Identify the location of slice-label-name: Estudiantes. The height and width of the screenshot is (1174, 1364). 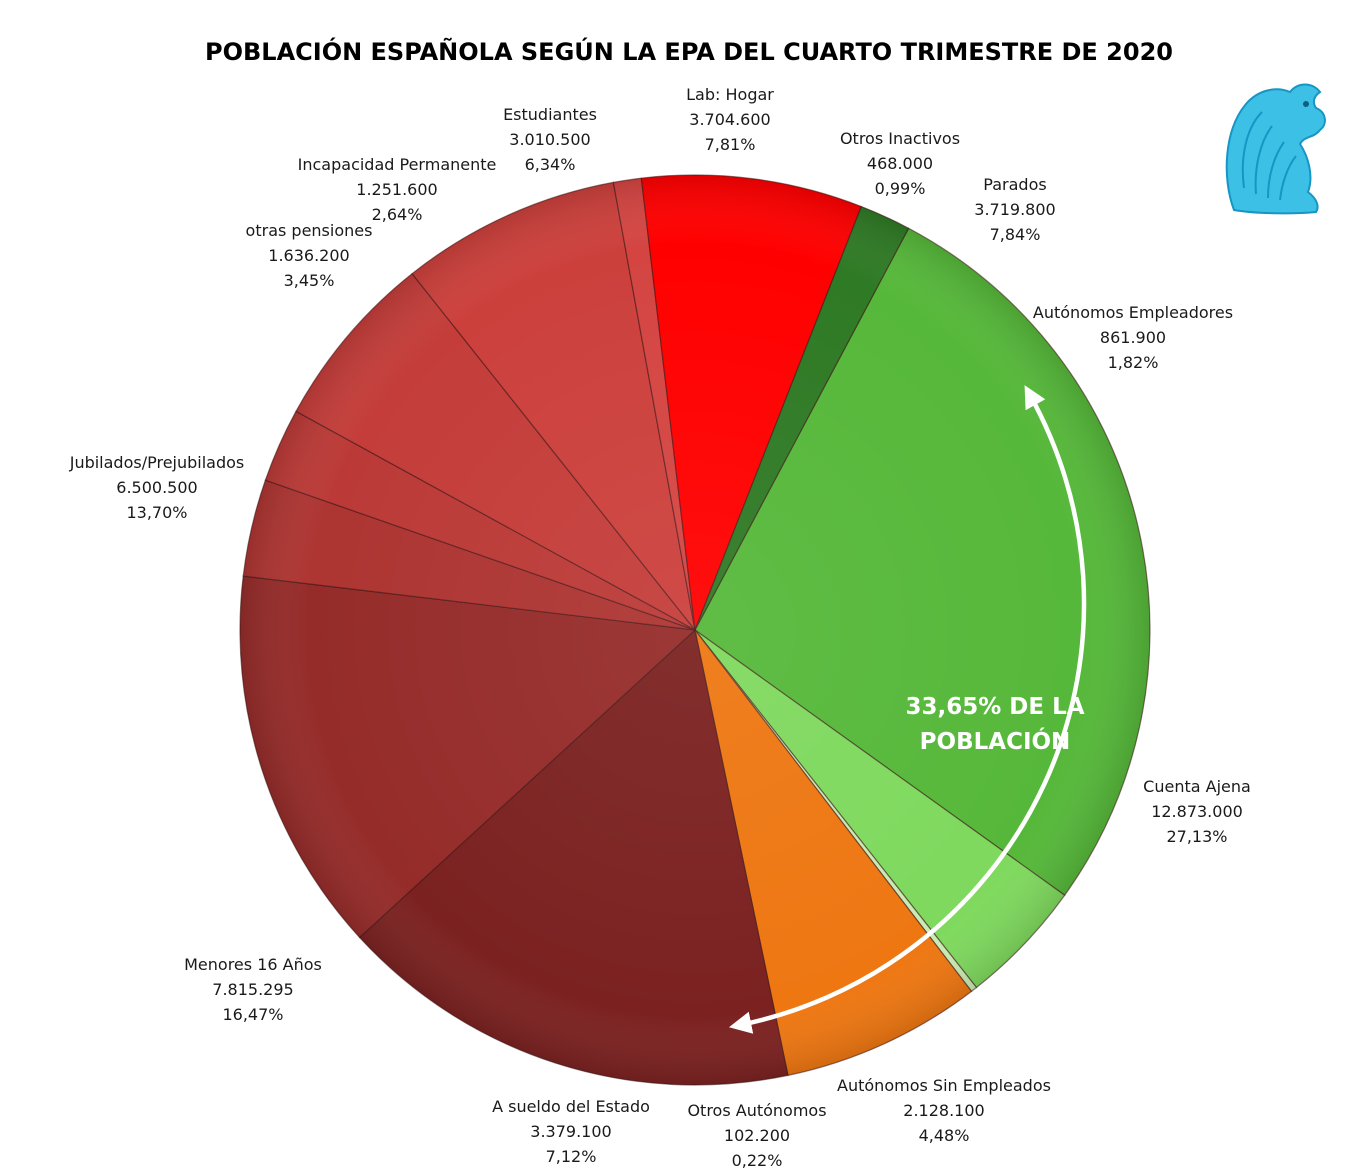
(550, 114).